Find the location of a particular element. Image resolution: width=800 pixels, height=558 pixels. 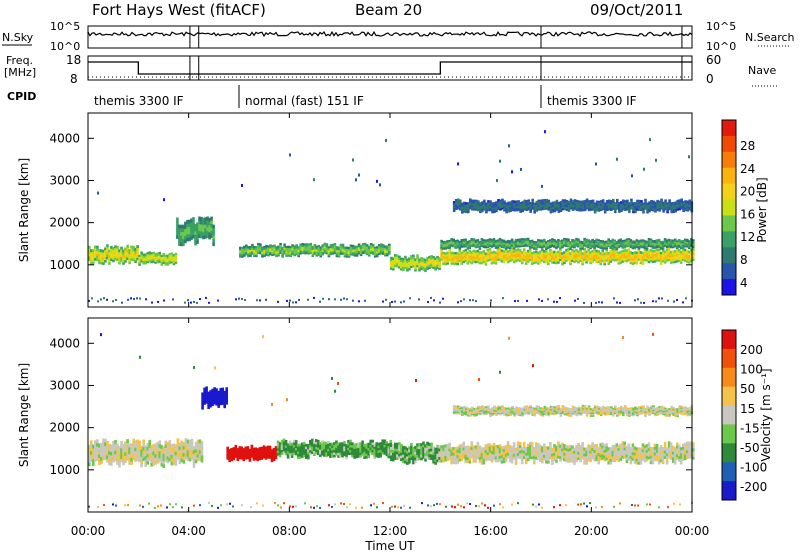

power-ylabel: Slant Range [km] is located at coordinates (24, 210).